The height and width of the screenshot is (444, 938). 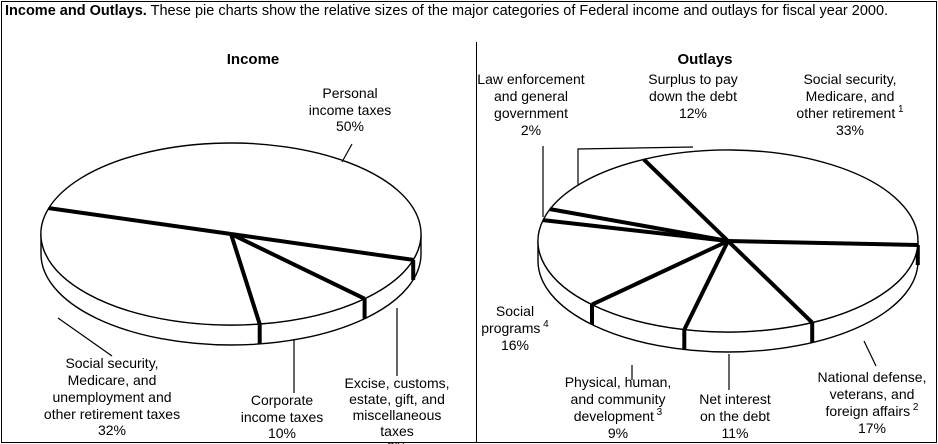 What do you see at coordinates (350, 126) in the screenshot?
I see `slice-value: 50%` at bounding box center [350, 126].